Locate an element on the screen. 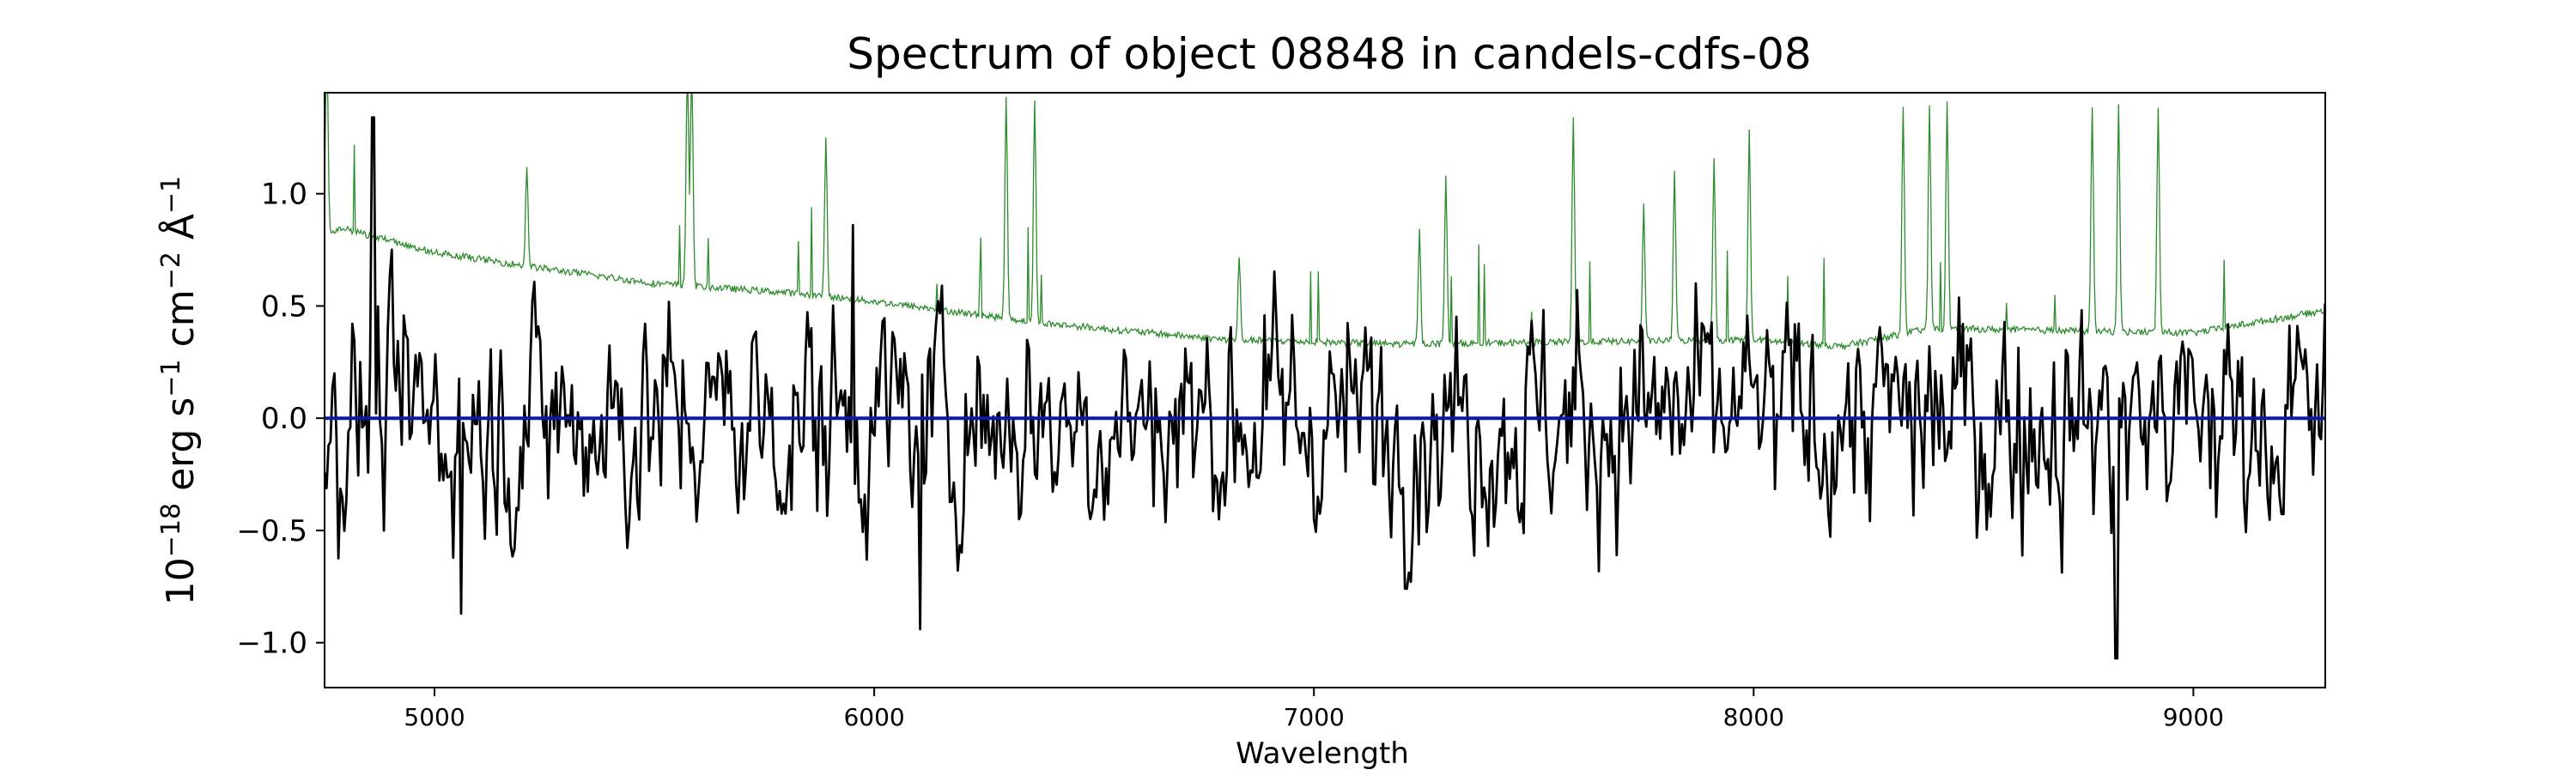 The width and height of the screenshot is (2576, 776). x-tick-label: 8000 is located at coordinates (1753, 717).